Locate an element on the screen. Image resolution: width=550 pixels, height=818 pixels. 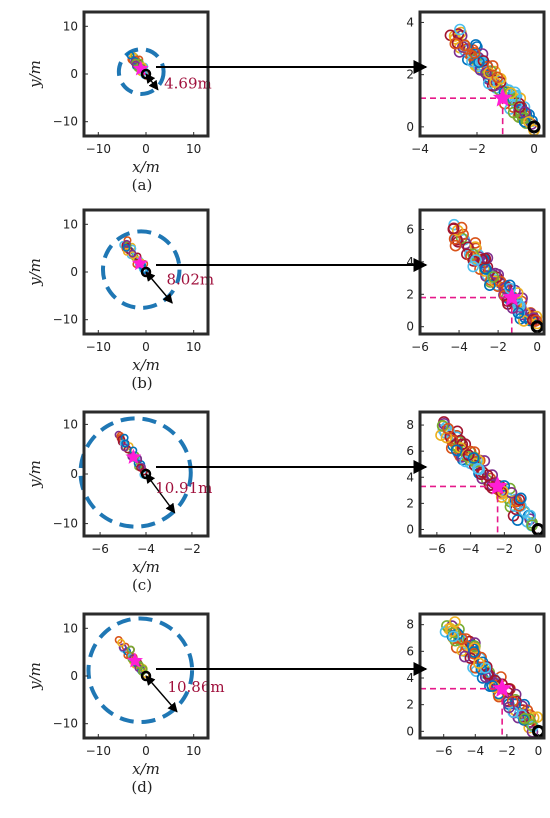
y-tick-label: 2 is located at coordinates (410, 75).